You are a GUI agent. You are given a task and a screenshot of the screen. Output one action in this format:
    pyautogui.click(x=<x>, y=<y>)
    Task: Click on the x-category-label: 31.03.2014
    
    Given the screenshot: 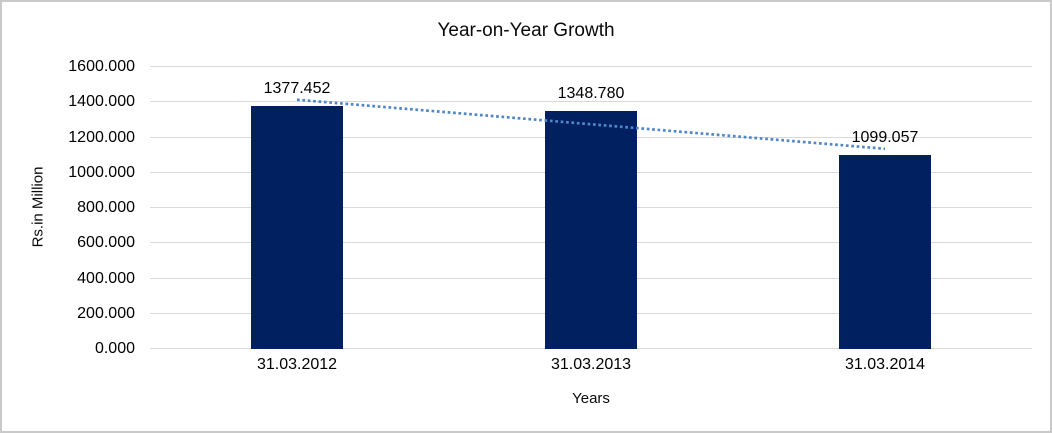 What is the action you would take?
    pyautogui.click(x=885, y=364)
    